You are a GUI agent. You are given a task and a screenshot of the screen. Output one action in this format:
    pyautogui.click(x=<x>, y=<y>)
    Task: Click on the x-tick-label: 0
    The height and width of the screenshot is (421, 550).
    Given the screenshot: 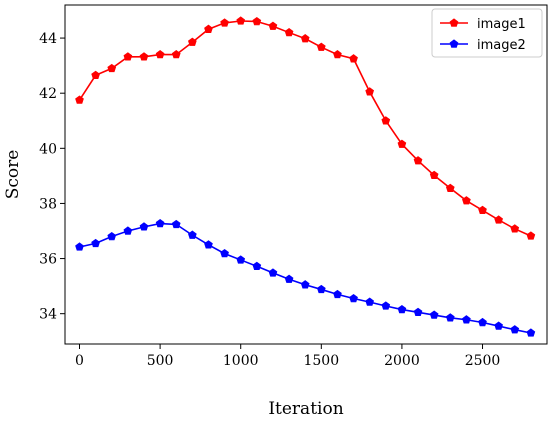 What is the action you would take?
    pyautogui.click(x=79, y=361)
    